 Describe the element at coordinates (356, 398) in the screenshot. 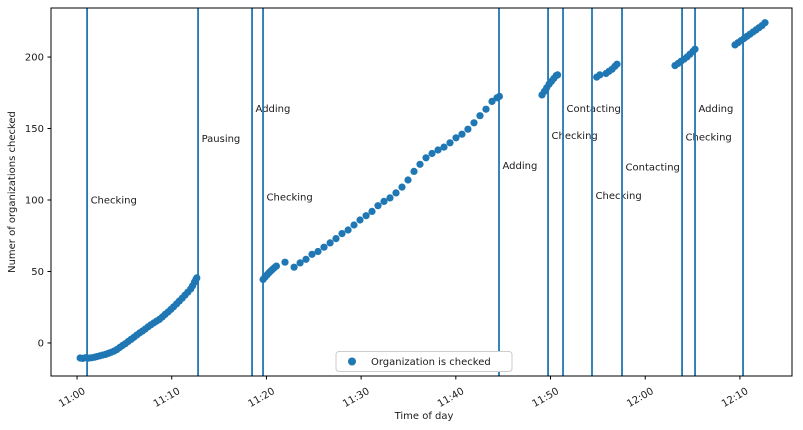

I see `x-tick-label: 11:30` at that location.